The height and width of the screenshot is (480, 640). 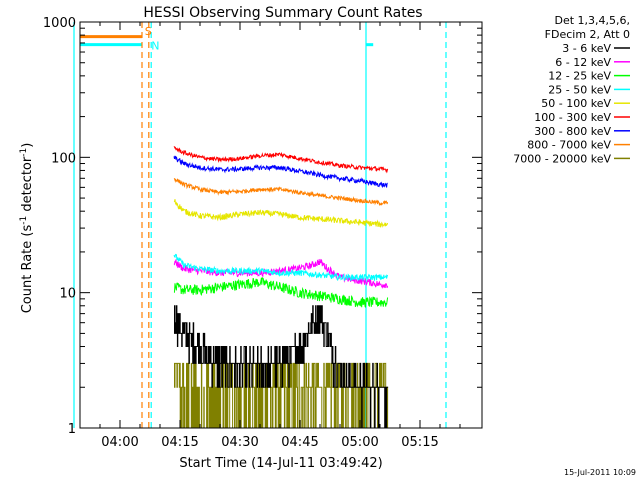 I want to click on legend-header-1: Det 1,3,4,5,6,, so click(x=592, y=20).